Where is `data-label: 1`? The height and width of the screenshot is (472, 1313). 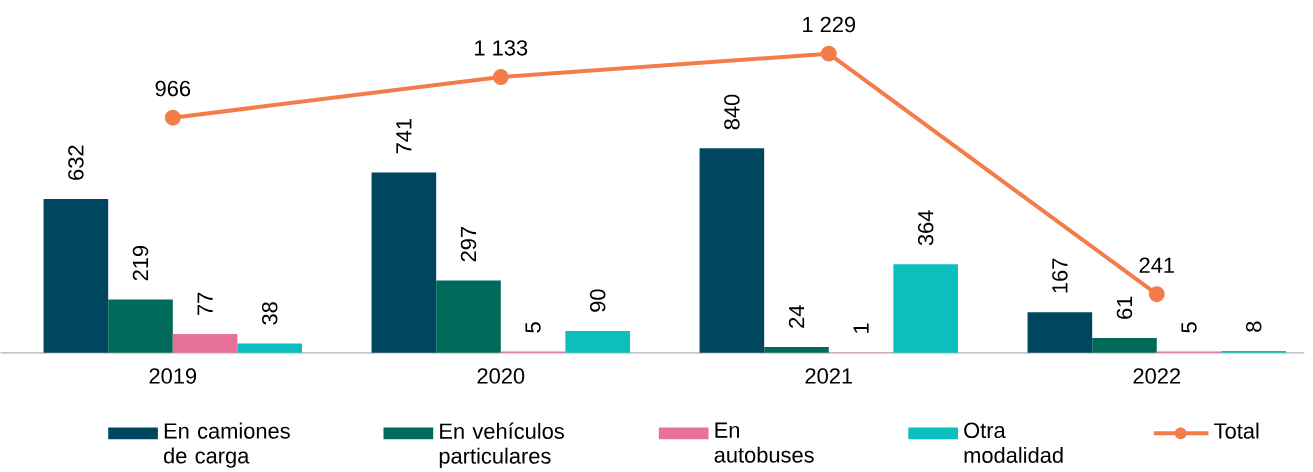
data-label: 1 is located at coordinates (861, 328).